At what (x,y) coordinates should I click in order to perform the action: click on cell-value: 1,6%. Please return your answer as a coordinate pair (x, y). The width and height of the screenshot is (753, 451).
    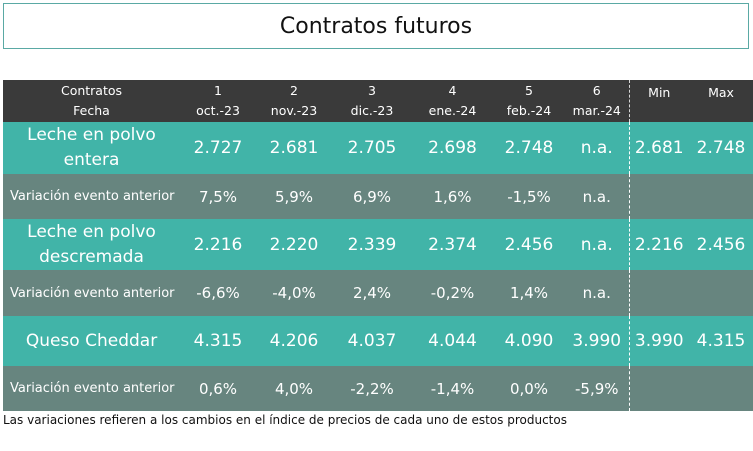
    Looking at the image, I should click on (452, 196).